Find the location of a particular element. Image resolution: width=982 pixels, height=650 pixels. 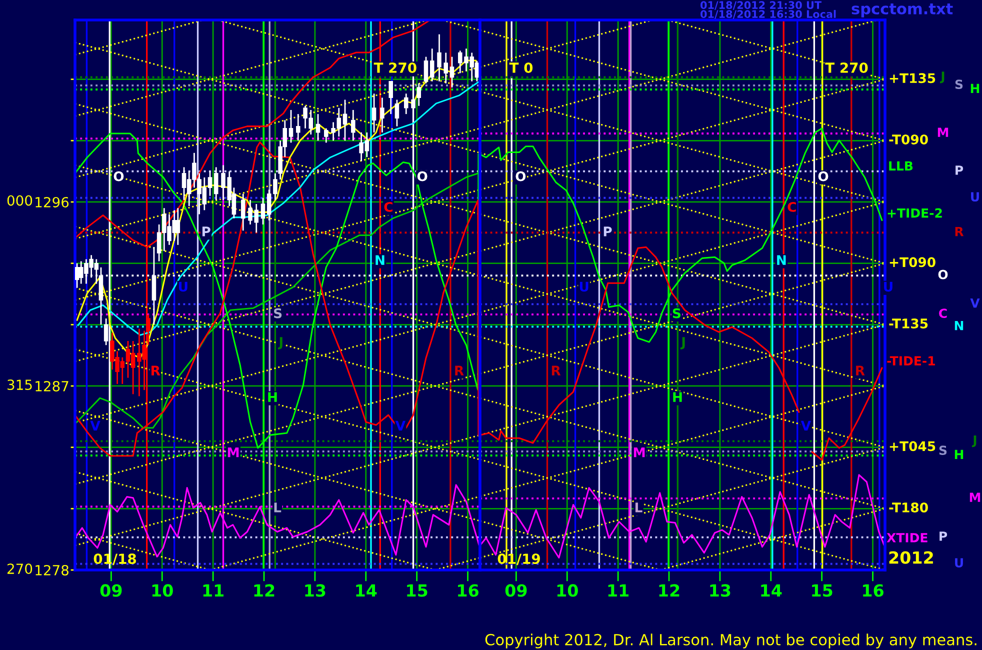

y-tick-label: 1278 is located at coordinates (52, 570).